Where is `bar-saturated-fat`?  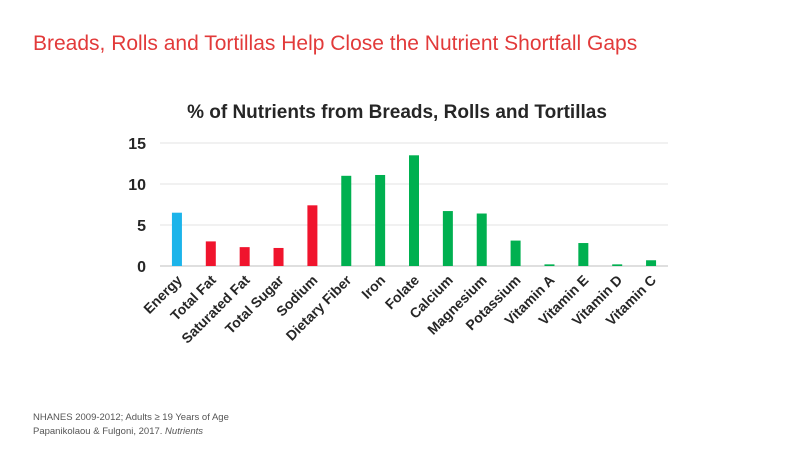
bar-saturated-fat is located at coordinates (244, 256).